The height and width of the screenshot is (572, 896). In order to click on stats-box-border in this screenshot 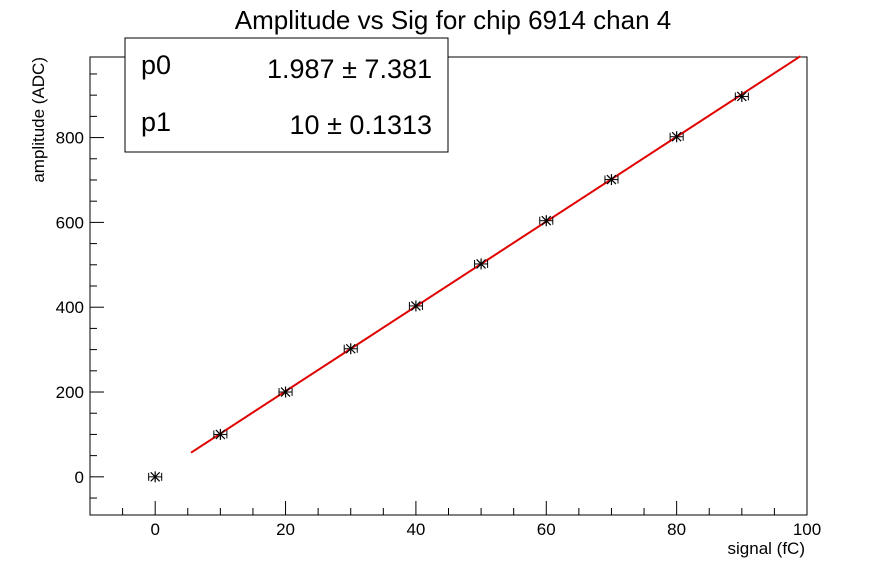, I will do `click(286, 95)`.